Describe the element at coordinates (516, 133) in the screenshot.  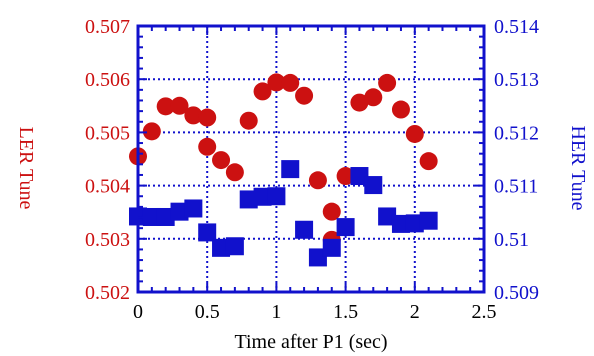
I see `right-tick-label: 0.512` at that location.